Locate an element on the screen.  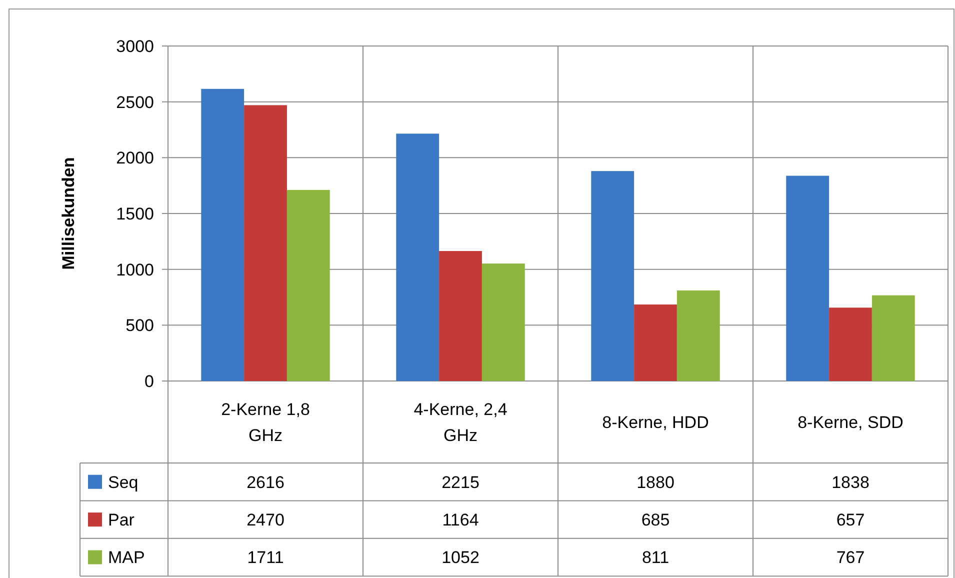
data-label: 767 is located at coordinates (850, 558).